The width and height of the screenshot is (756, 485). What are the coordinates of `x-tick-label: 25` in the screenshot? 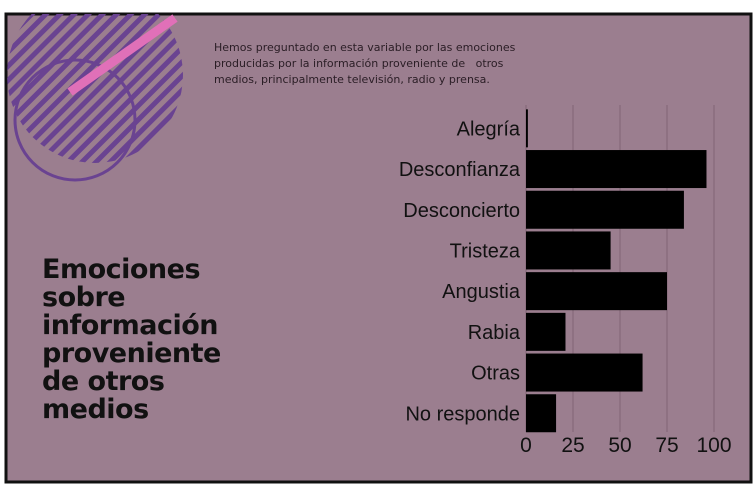 It's located at (572, 445).